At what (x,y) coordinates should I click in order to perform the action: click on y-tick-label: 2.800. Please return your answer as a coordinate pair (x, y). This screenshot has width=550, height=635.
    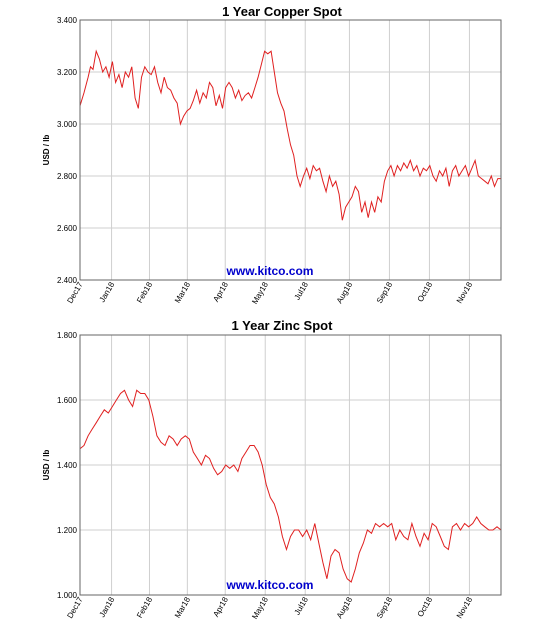
    Looking at the image, I should click on (67, 176).